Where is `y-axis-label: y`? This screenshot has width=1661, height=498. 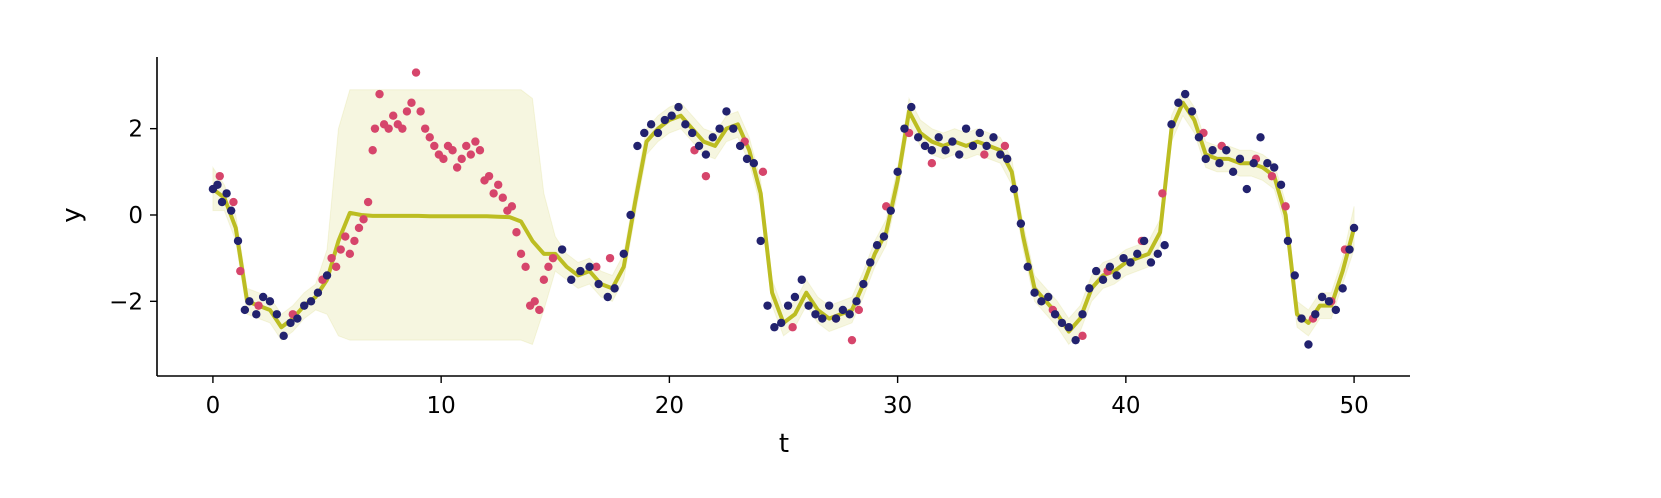 y-axis-label: y is located at coordinates (72, 214).